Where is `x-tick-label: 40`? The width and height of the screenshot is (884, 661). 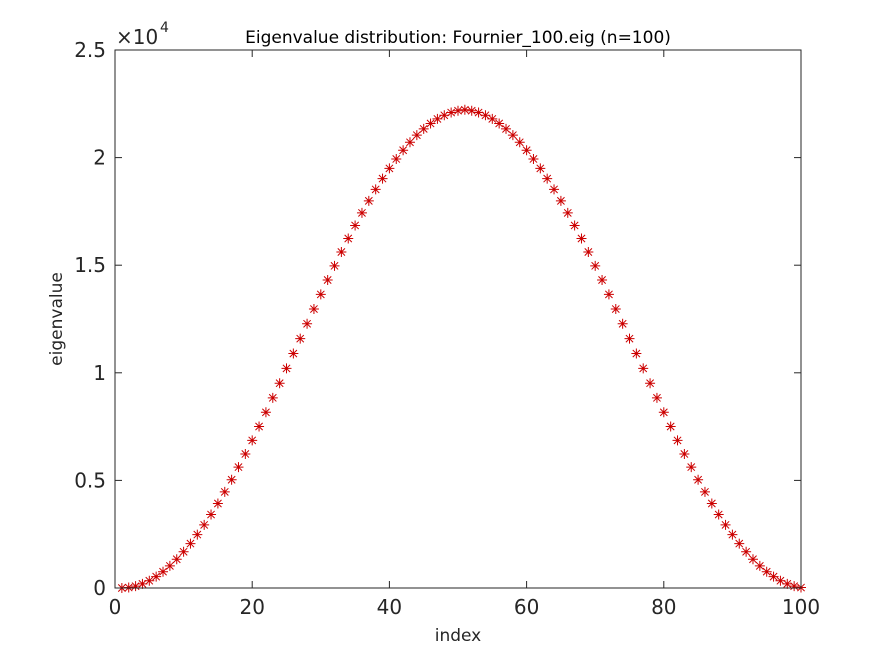 x-tick-label: 40 is located at coordinates (389, 607).